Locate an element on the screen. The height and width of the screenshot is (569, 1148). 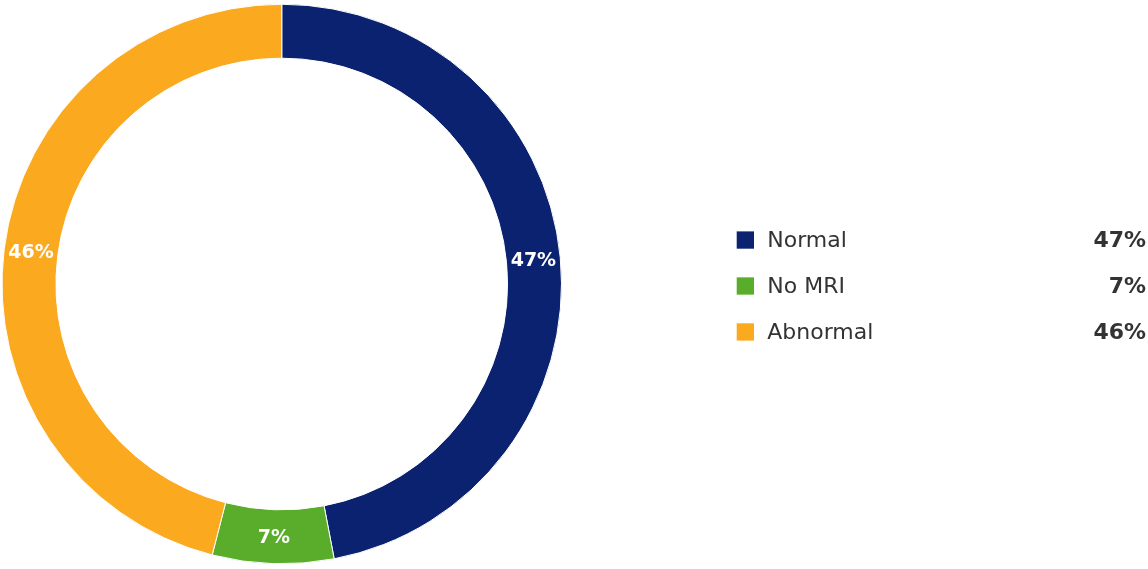
data-label: 7% is located at coordinates (273, 535).